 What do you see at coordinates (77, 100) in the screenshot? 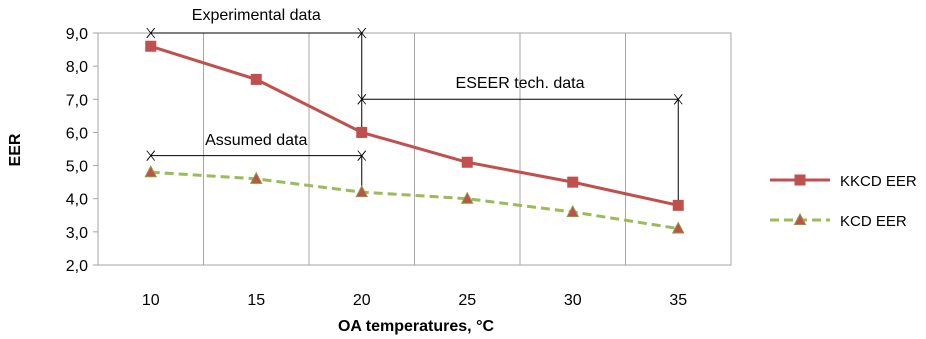
I see `y-tick-label: 7,0` at bounding box center [77, 100].